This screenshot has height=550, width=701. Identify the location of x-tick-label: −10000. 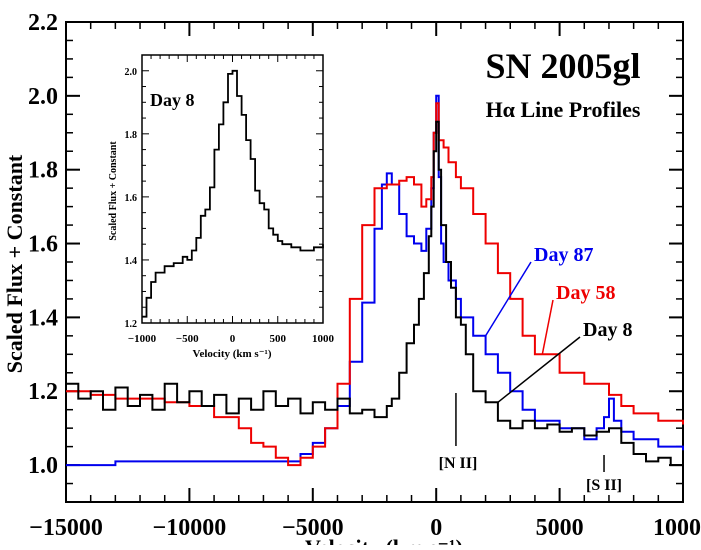
(190, 528).